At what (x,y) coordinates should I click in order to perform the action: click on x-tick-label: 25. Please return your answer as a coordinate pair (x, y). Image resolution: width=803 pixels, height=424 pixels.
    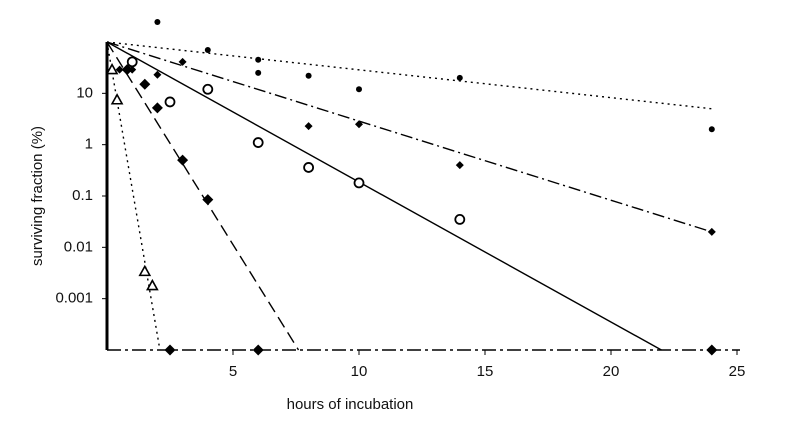
    Looking at the image, I should click on (737, 371).